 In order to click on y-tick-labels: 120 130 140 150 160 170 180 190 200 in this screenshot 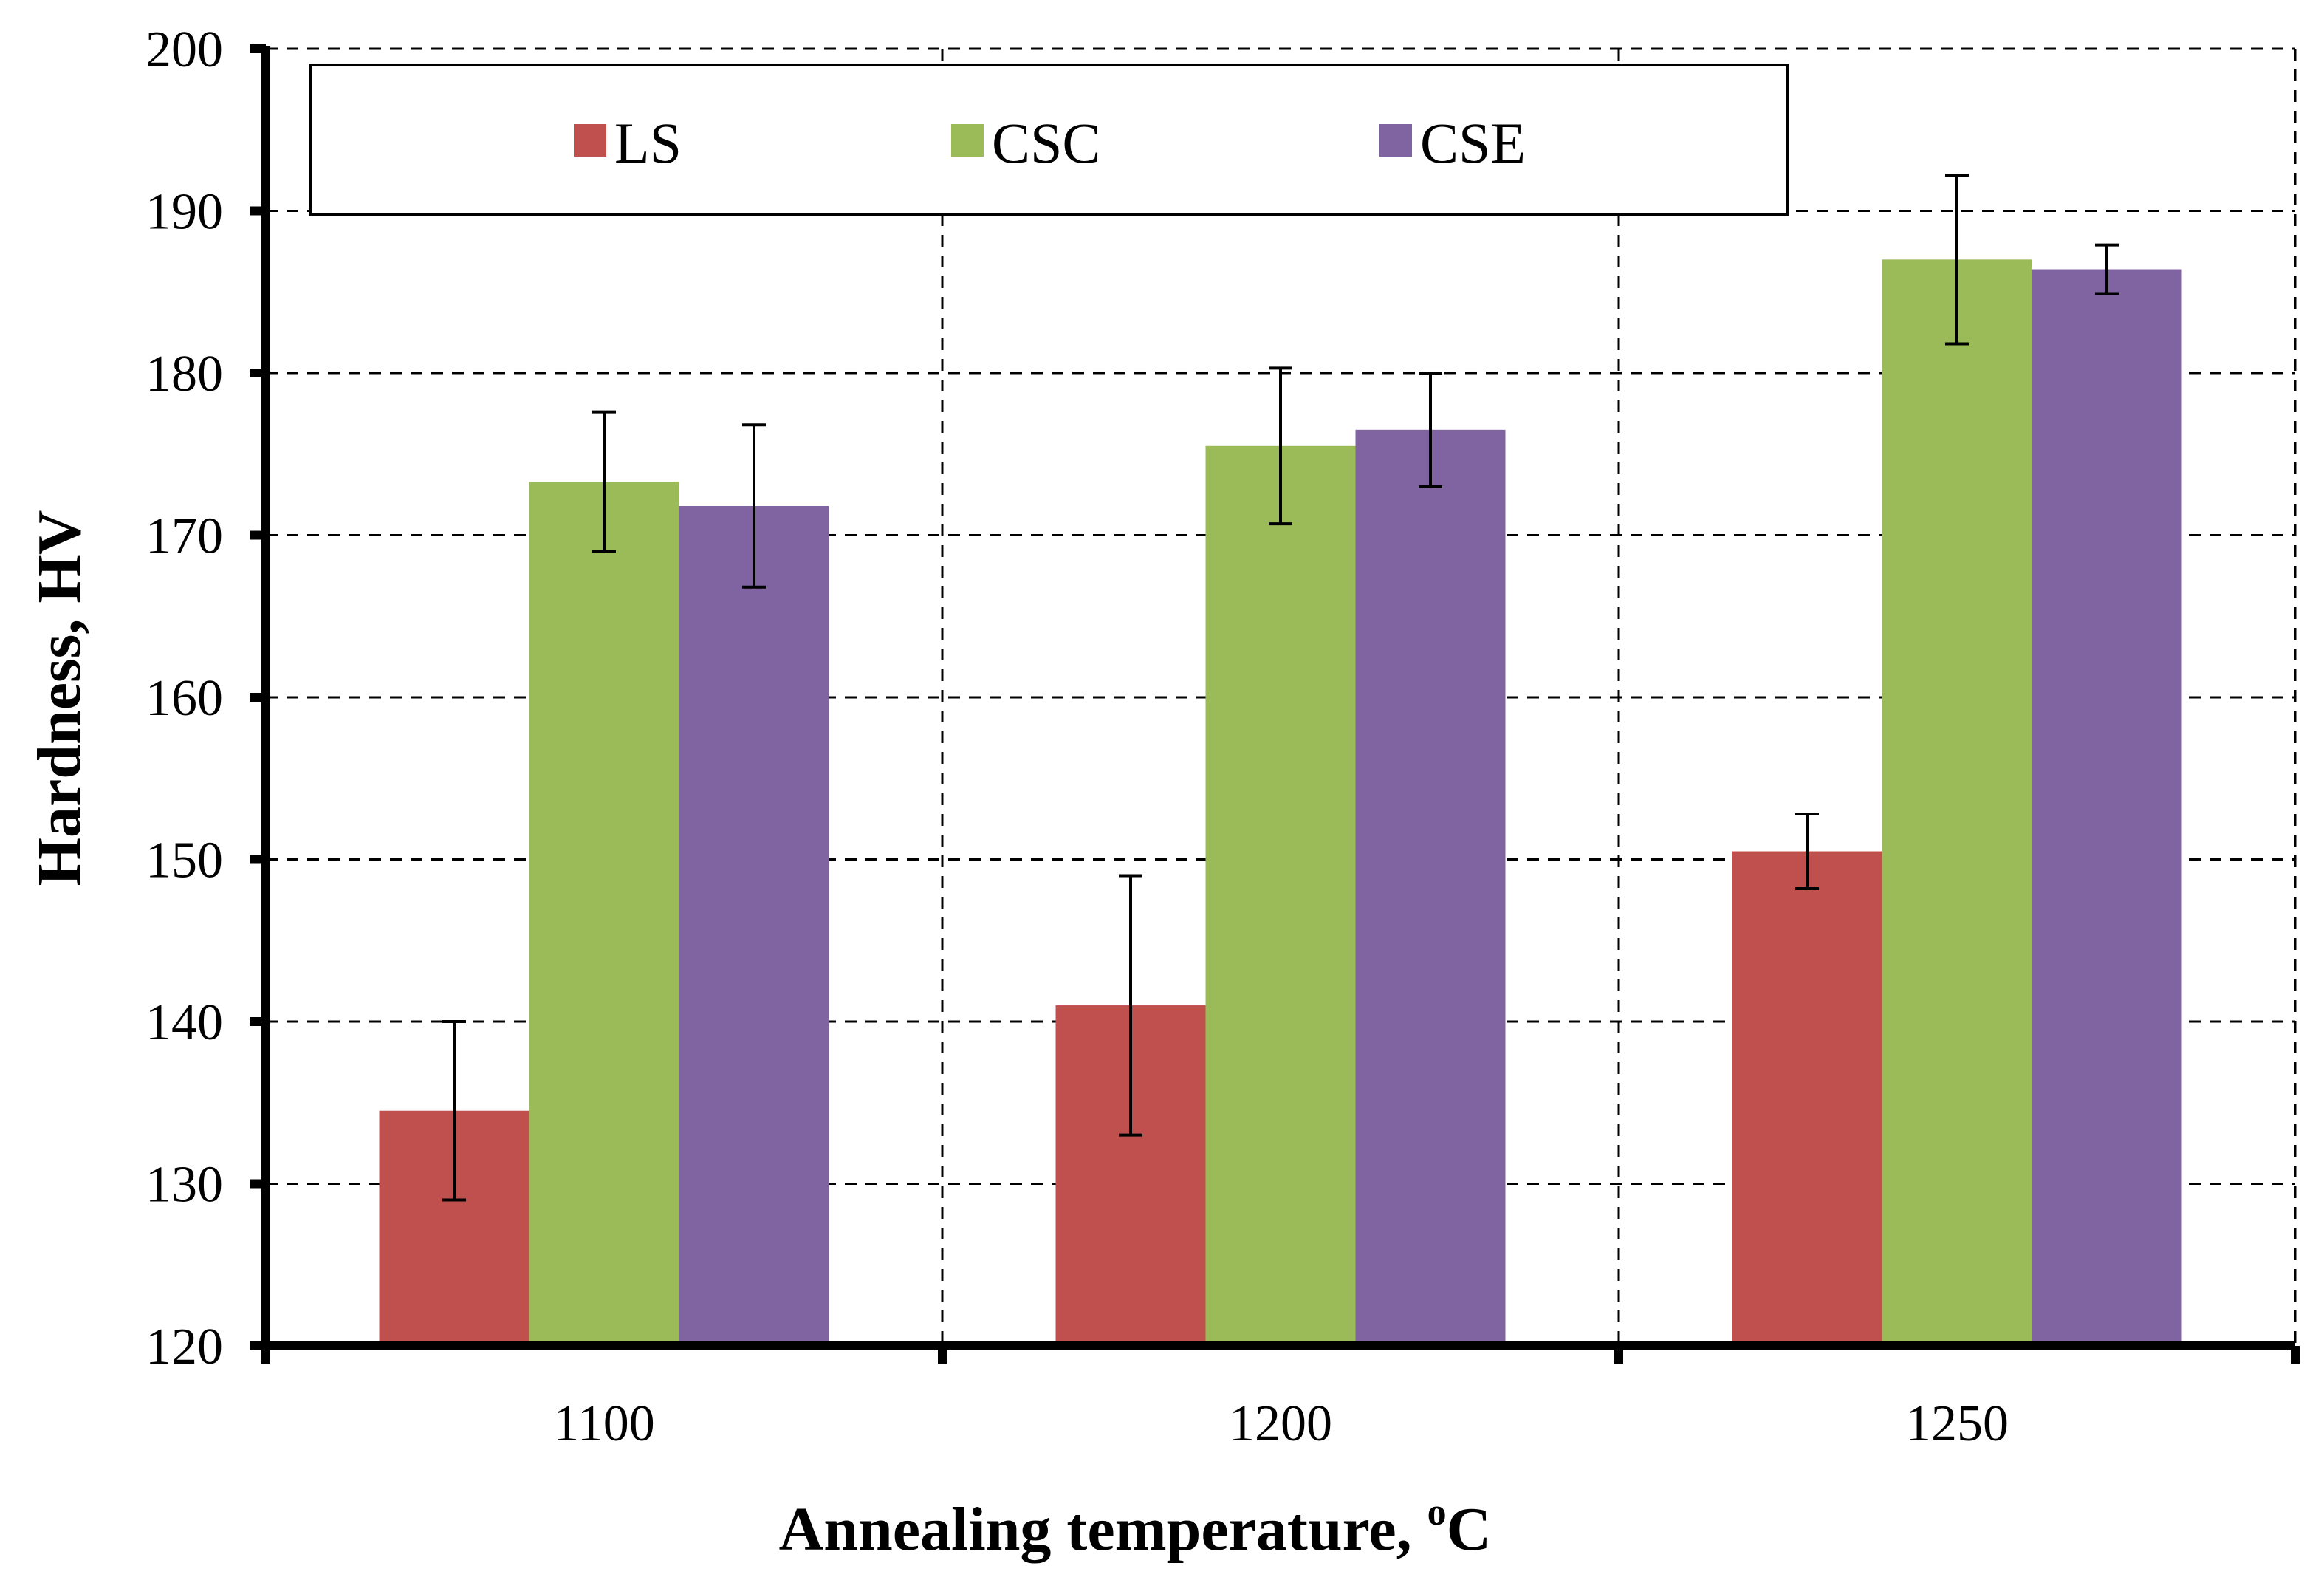, I will do `click(184, 698)`.